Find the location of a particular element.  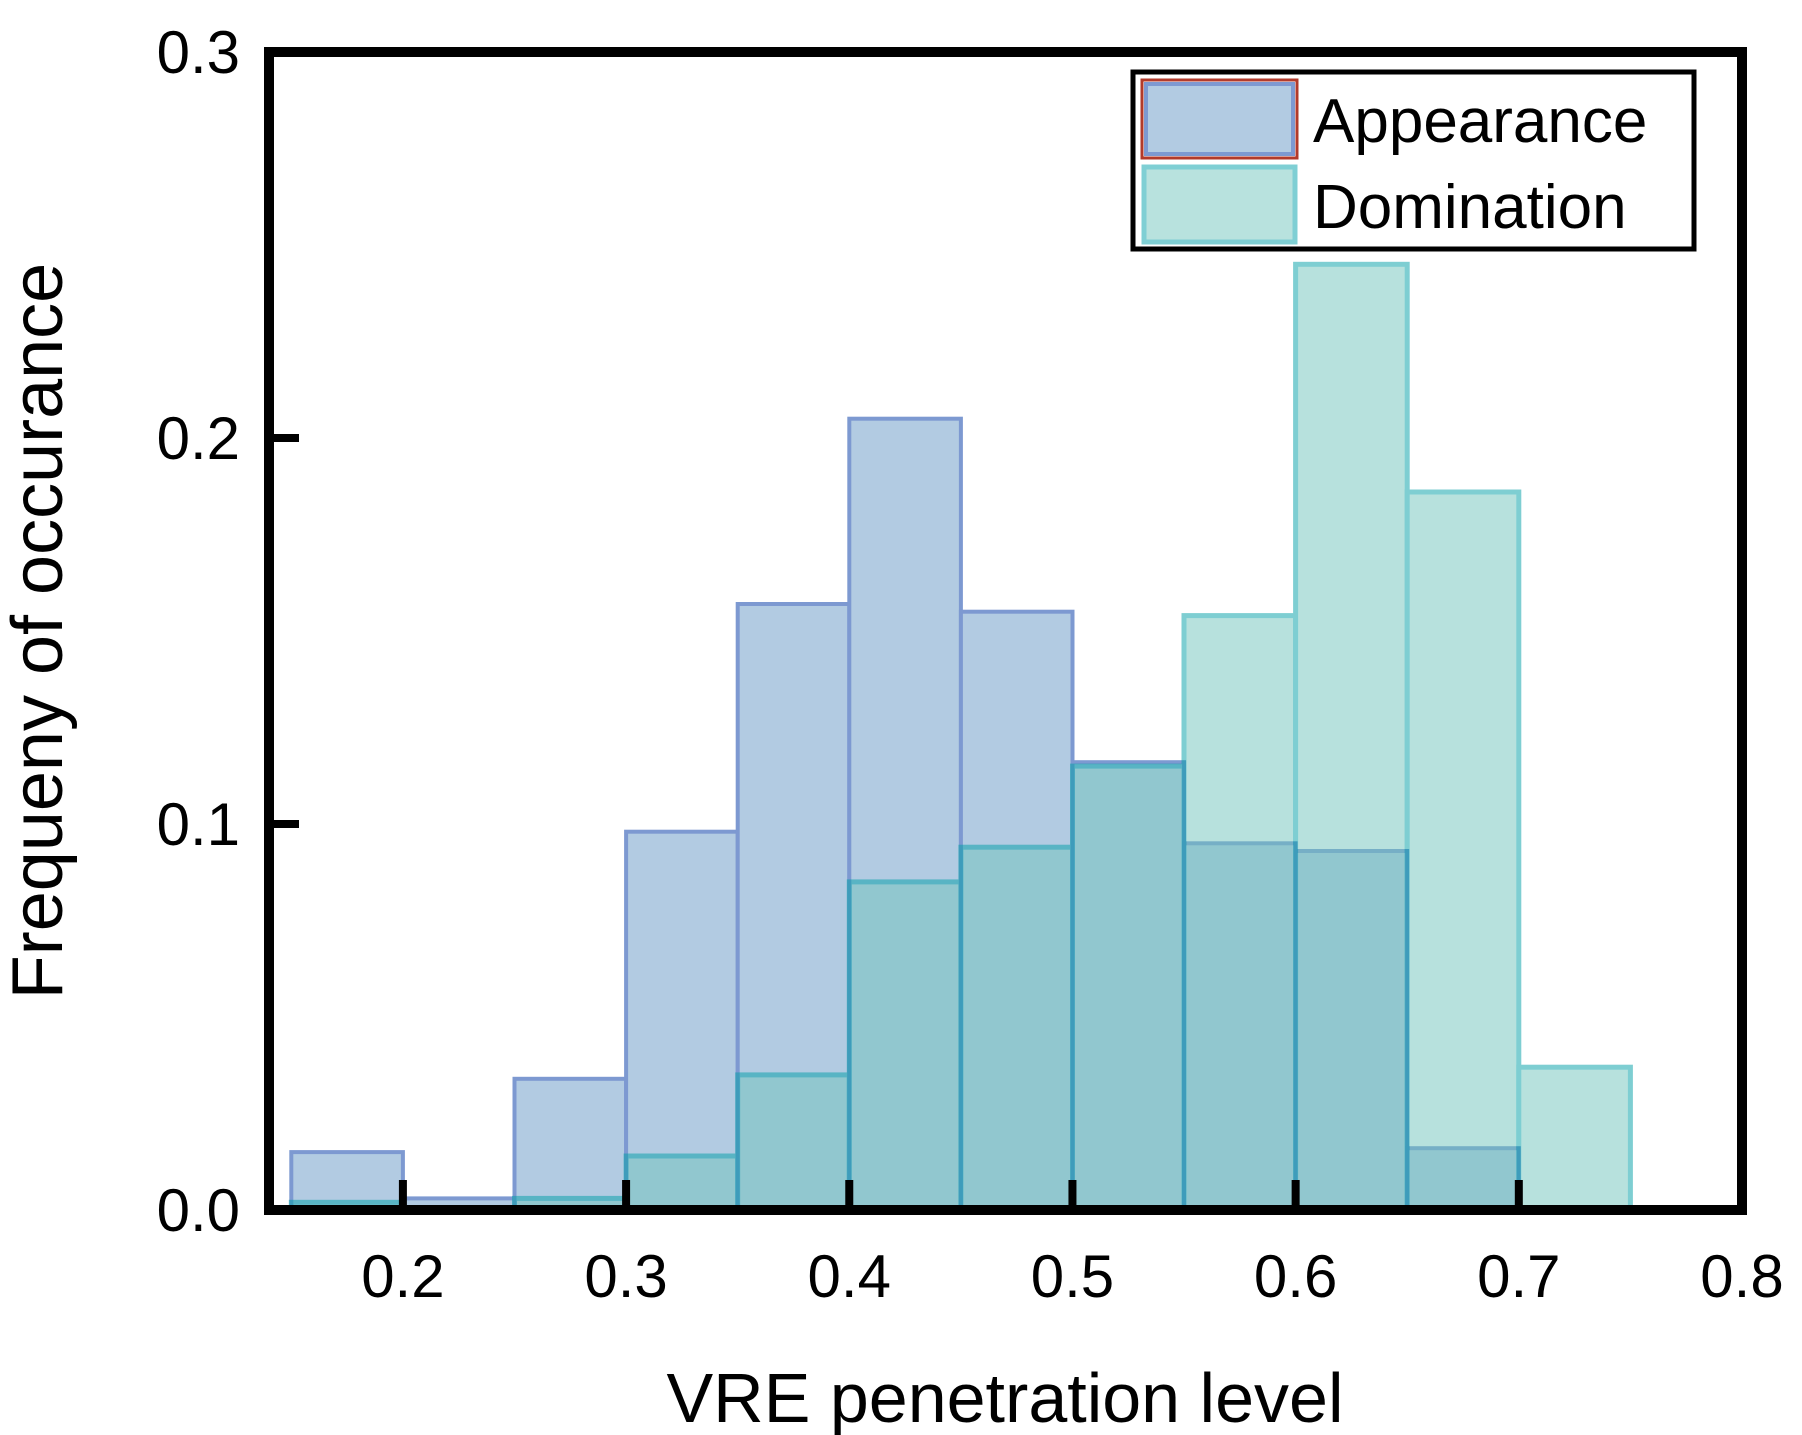

legend: Appearance Domination is located at coordinates (1413, 160).